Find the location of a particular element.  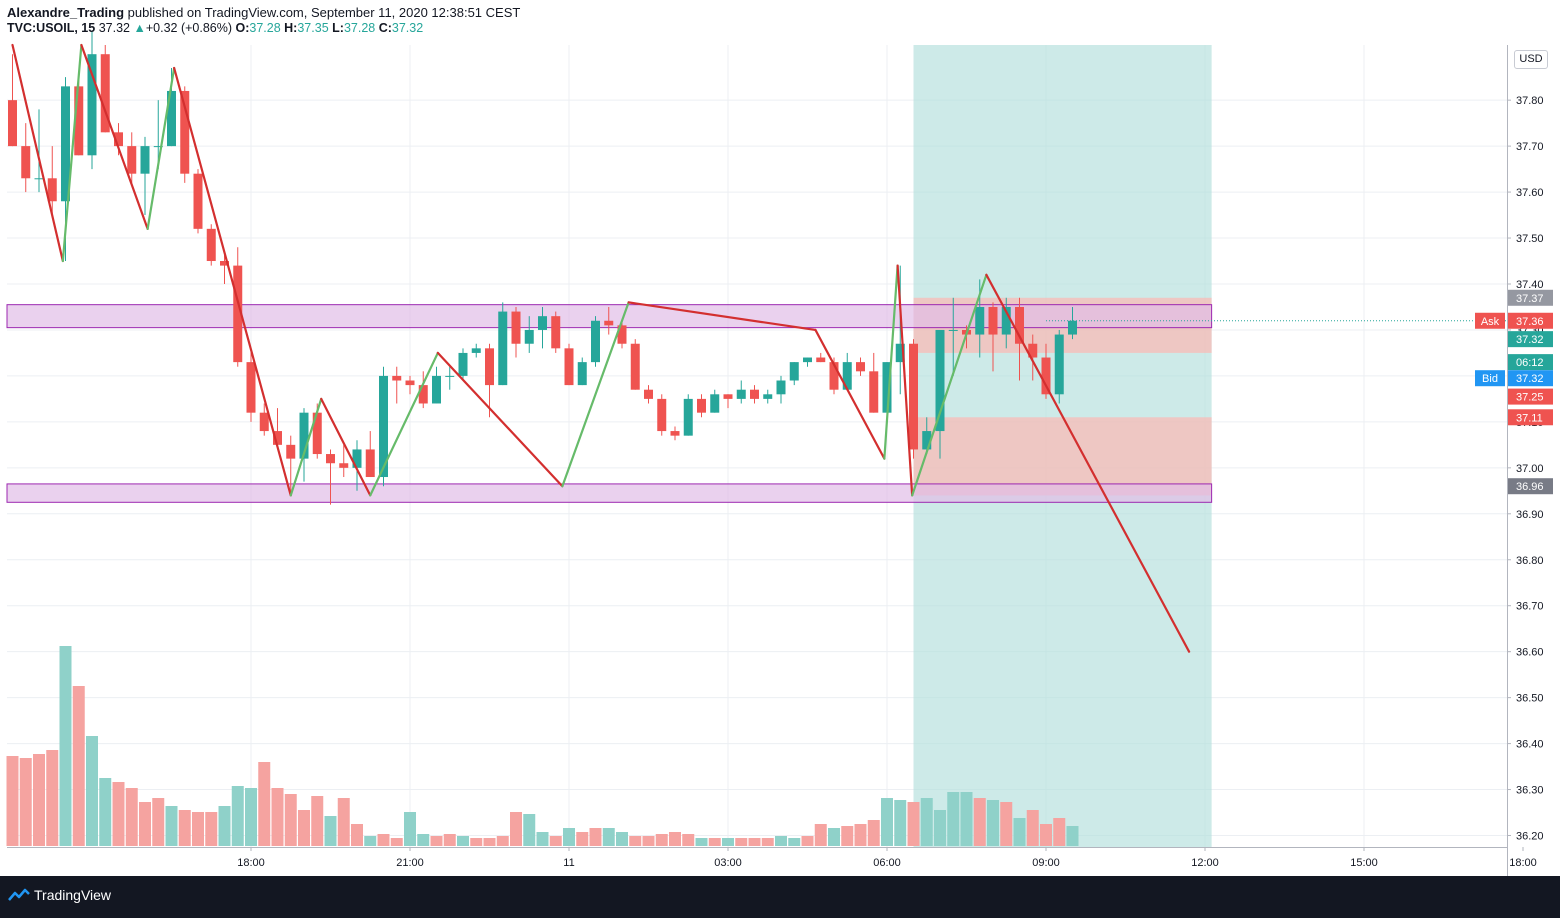

axis-price-label: 06:12 is located at coordinates (1530, 363).